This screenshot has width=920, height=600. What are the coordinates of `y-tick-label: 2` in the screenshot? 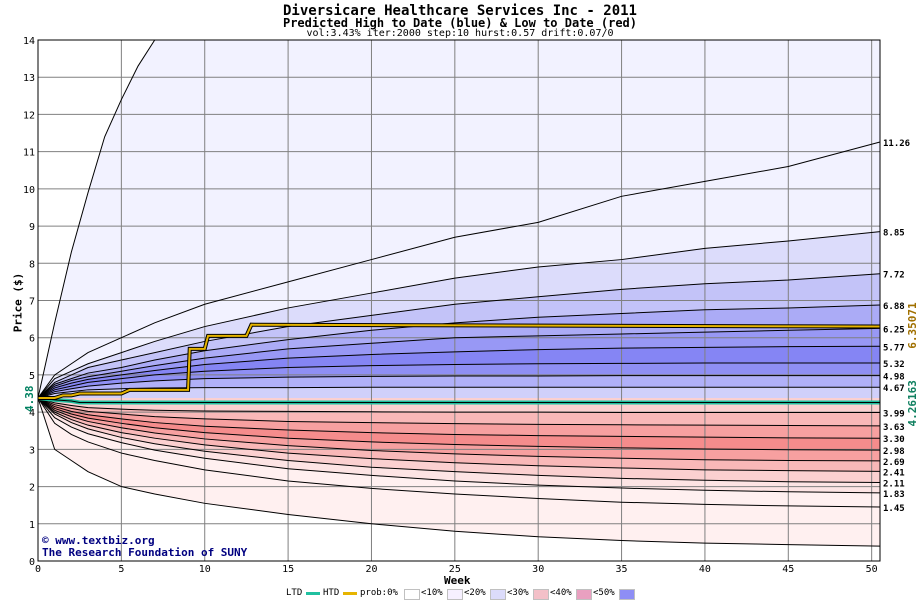 It's located at (32, 488).